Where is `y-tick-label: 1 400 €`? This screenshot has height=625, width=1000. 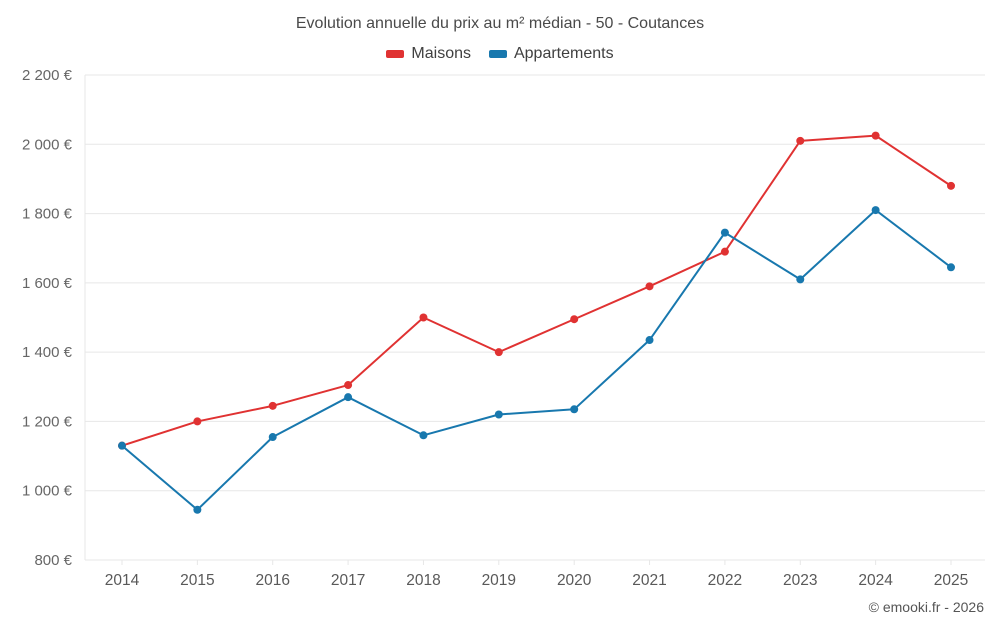
y-tick-label: 1 400 € is located at coordinates (47, 352).